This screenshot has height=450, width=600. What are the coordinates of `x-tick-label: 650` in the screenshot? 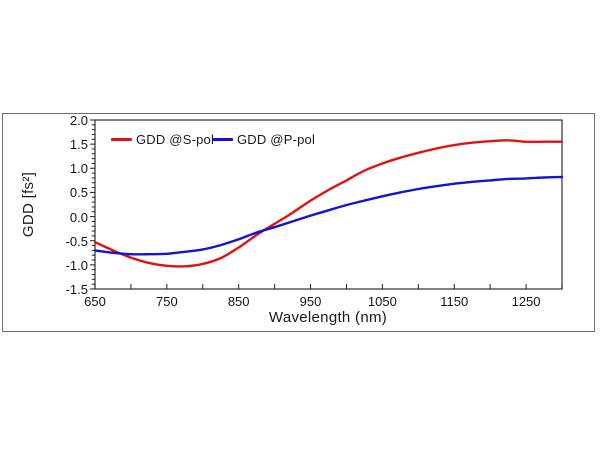 It's located at (95, 301).